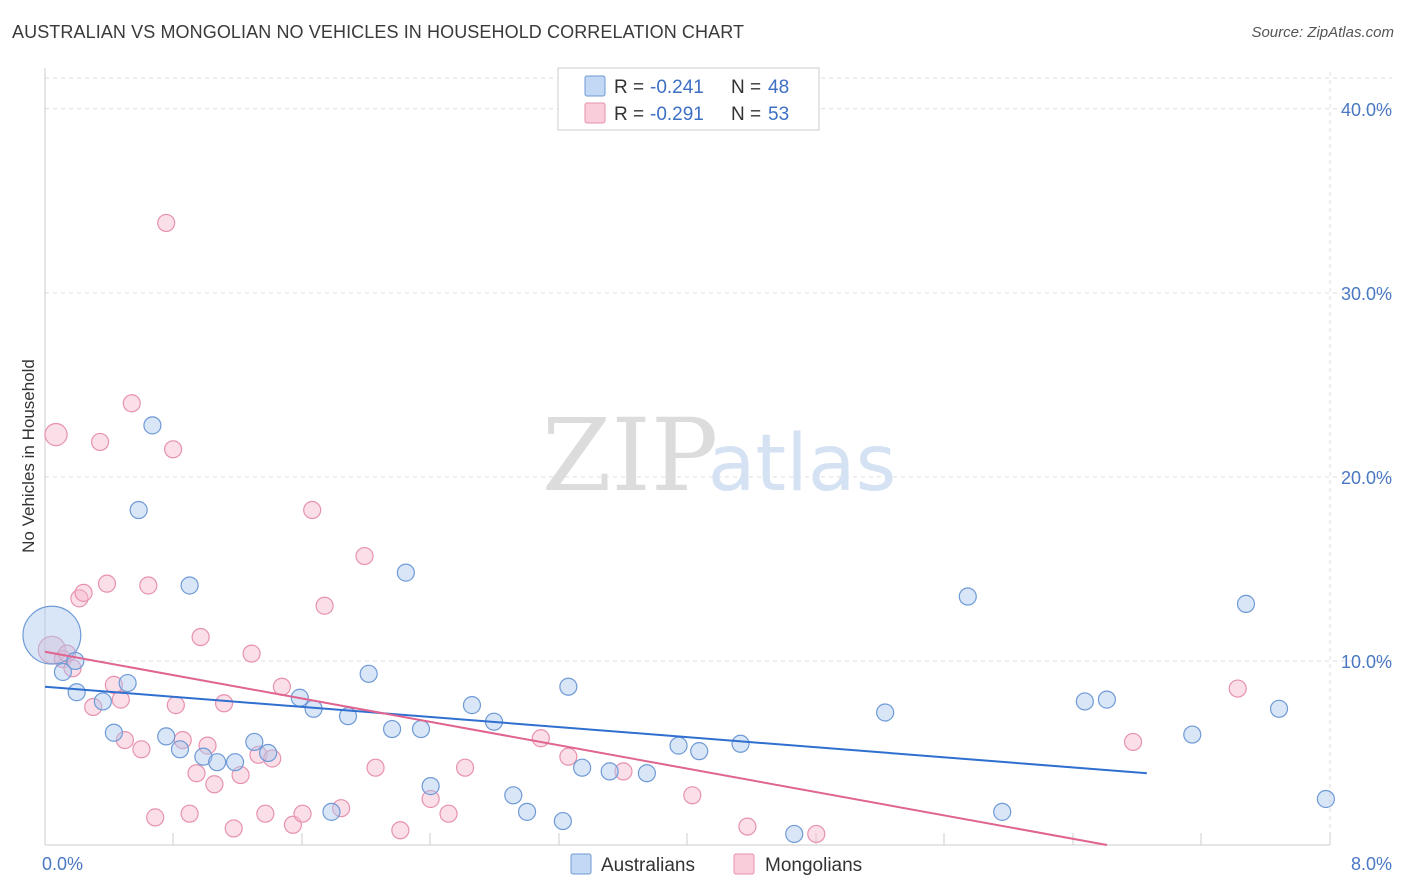  Describe the element at coordinates (1366, 294) in the screenshot. I see `y-tick-label: 30.0%` at that location.